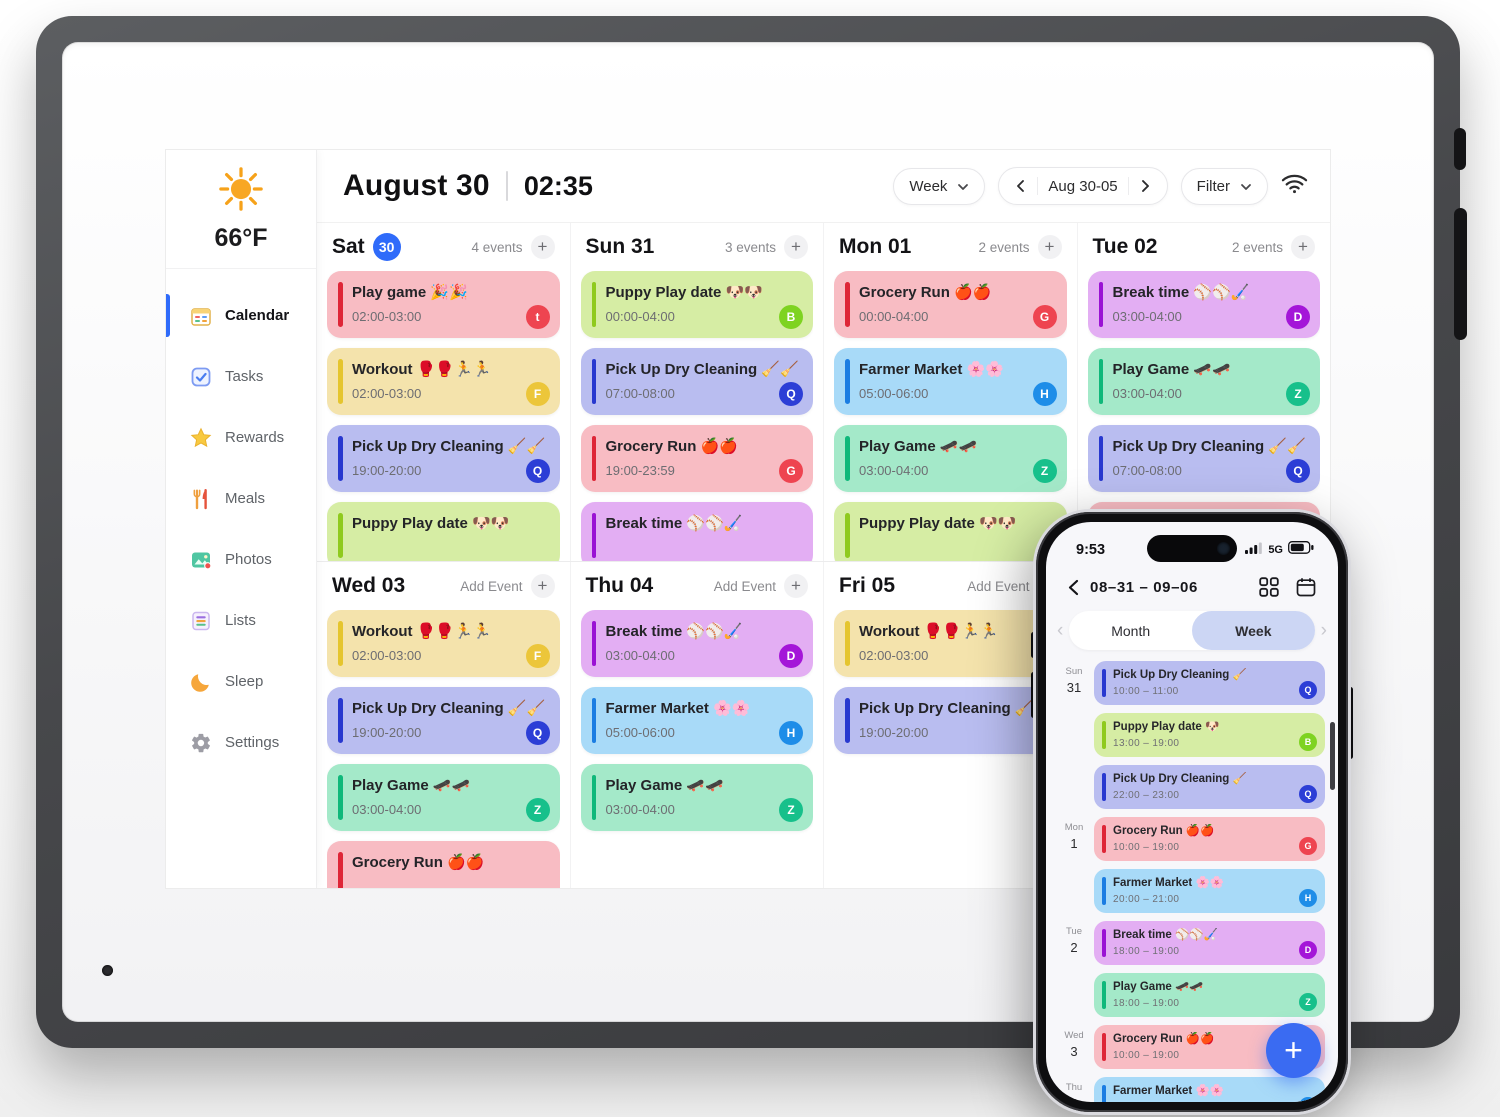 The width and height of the screenshot is (1500, 1117). Describe the element at coordinates (1301, 550) in the screenshot. I see `battery-icon` at that location.